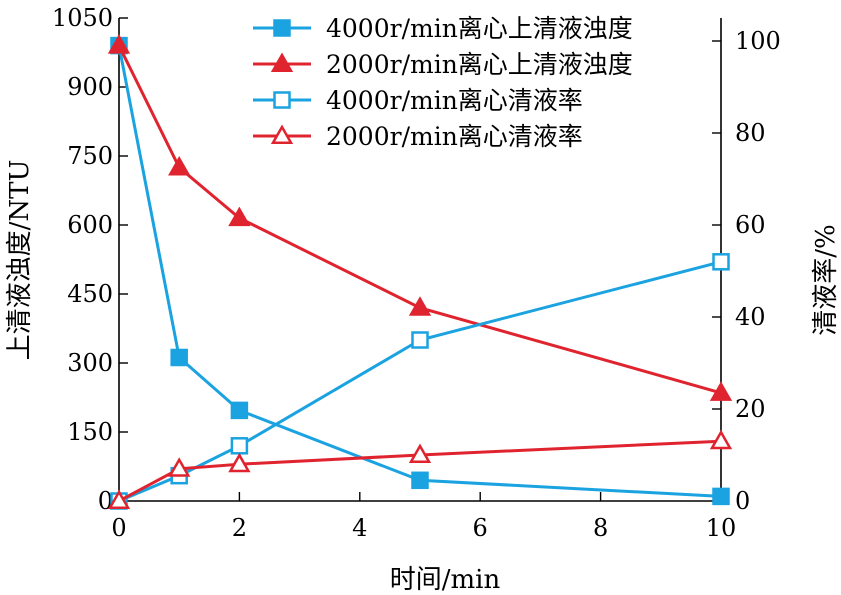 The height and width of the screenshot is (595, 841). What do you see at coordinates (480, 528) in the screenshot?
I see `x-tick-label: 6` at bounding box center [480, 528].